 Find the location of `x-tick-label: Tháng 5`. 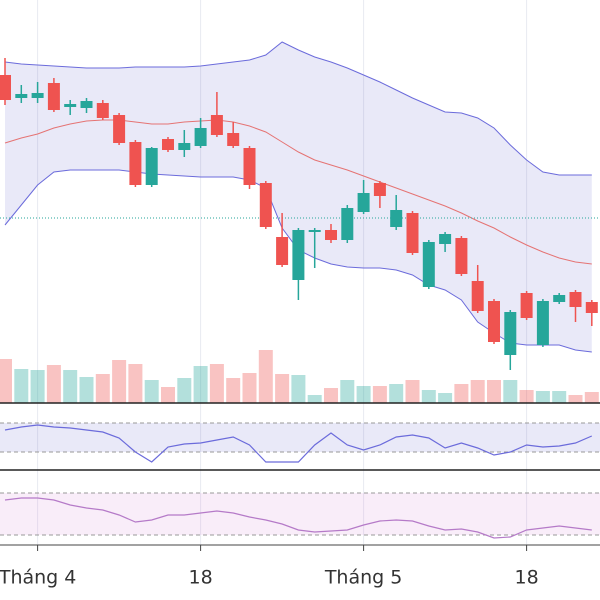

x-tick-label: Tháng 5 is located at coordinates (363, 578).